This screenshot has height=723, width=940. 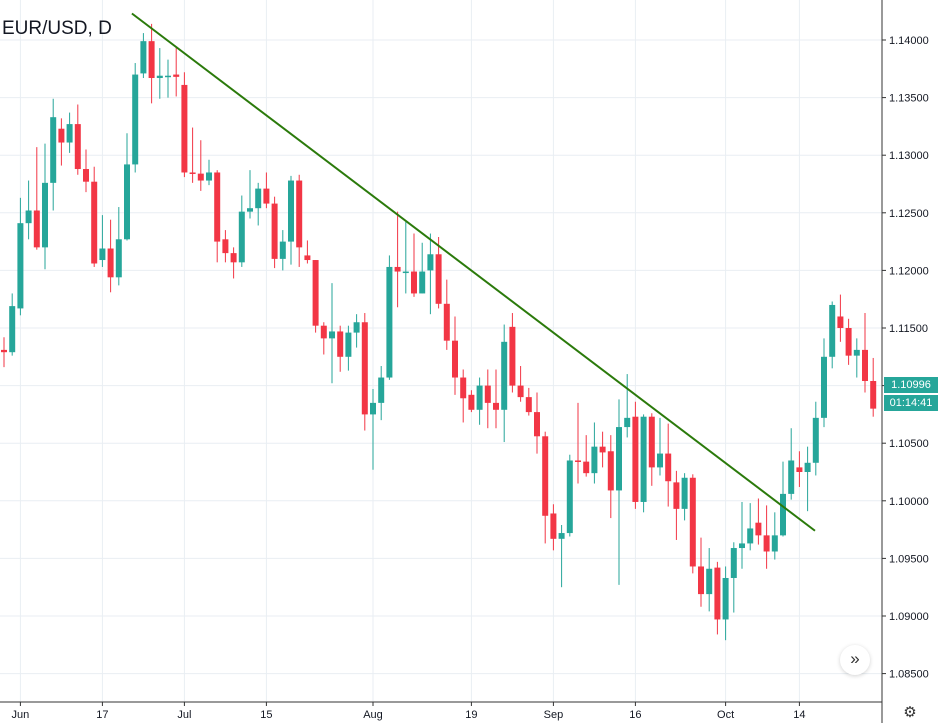 I want to click on chart-settings-button: ⚙, so click(x=910, y=713).